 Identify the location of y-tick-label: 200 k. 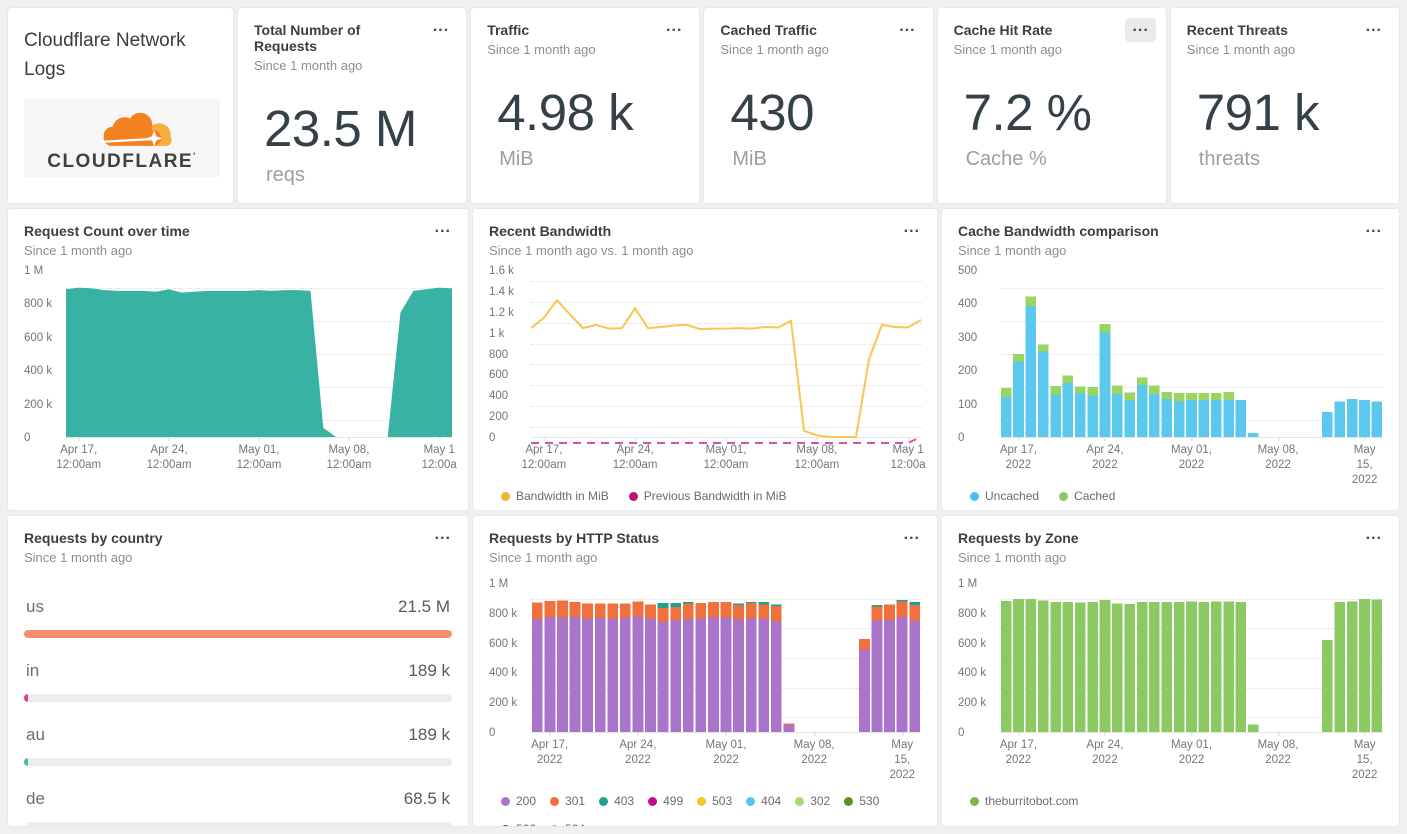
(972, 703).